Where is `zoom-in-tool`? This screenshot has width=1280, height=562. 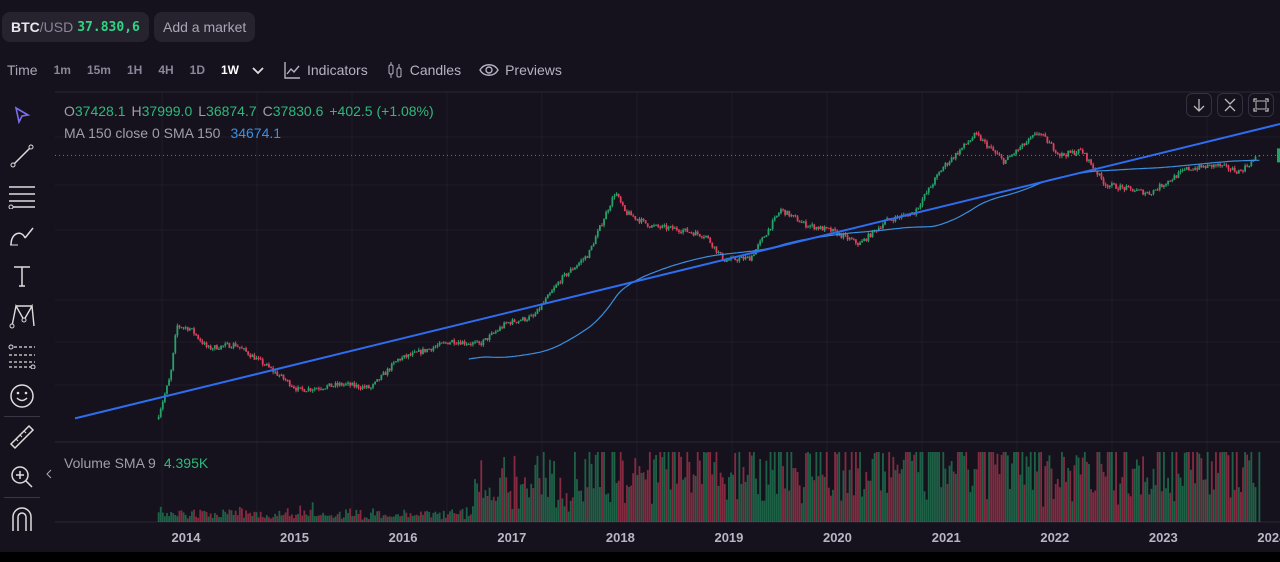
zoom-in-tool is located at coordinates (22, 477).